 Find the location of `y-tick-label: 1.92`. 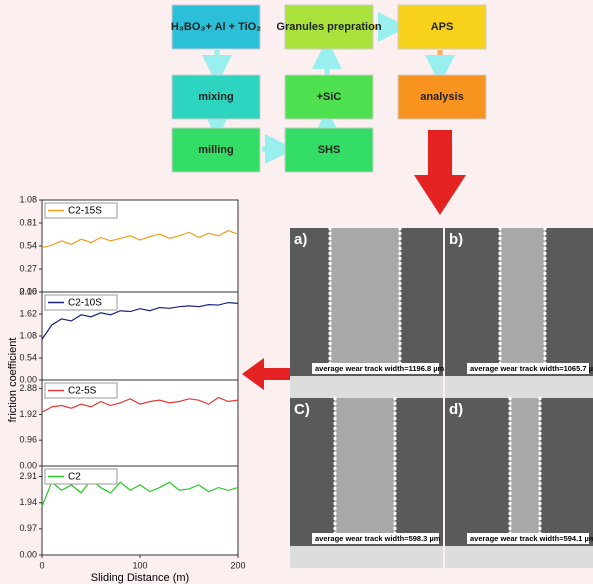

y-tick-label: 1.92 is located at coordinates (28, 414).